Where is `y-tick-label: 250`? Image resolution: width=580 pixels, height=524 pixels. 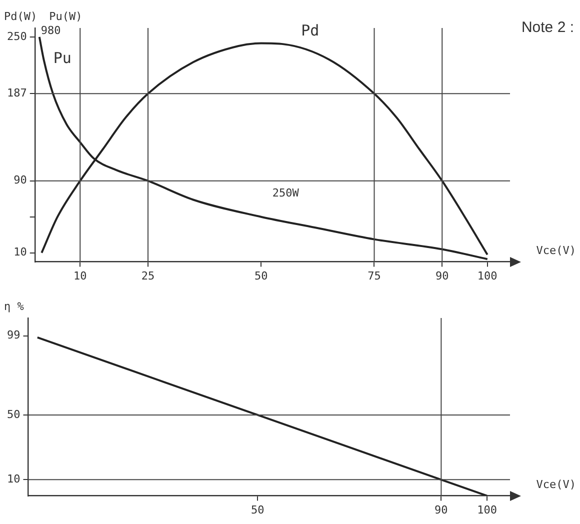
y-tick-label: 250 is located at coordinates (16, 36).